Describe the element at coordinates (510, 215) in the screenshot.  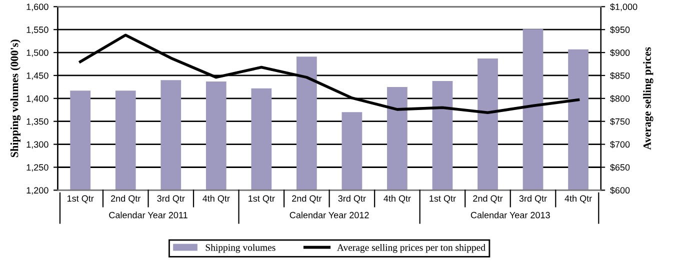
I see `text: Calendar Year 2013` at that location.